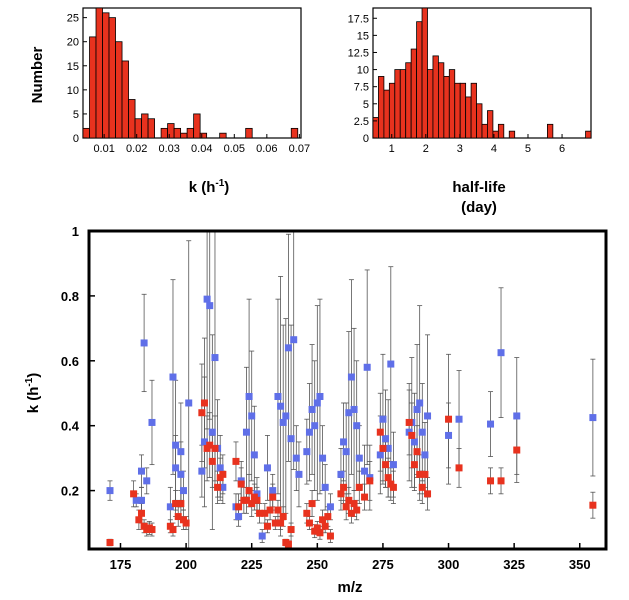 The image size is (629, 600). What do you see at coordinates (361, 122) in the screenshot?
I see `hist-halflife-ytick-label: 2.5` at bounding box center [361, 122].